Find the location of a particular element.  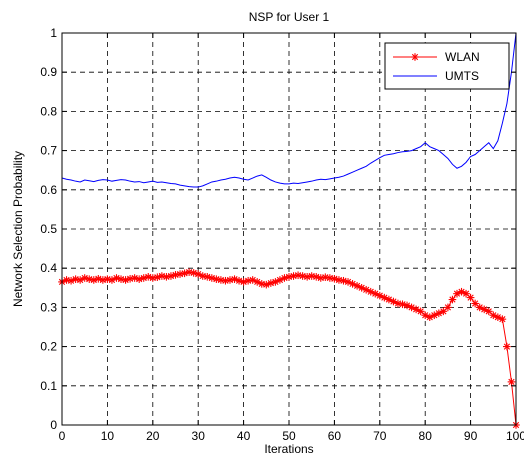

y-tick-label: 0.9 is located at coordinates (48, 72).